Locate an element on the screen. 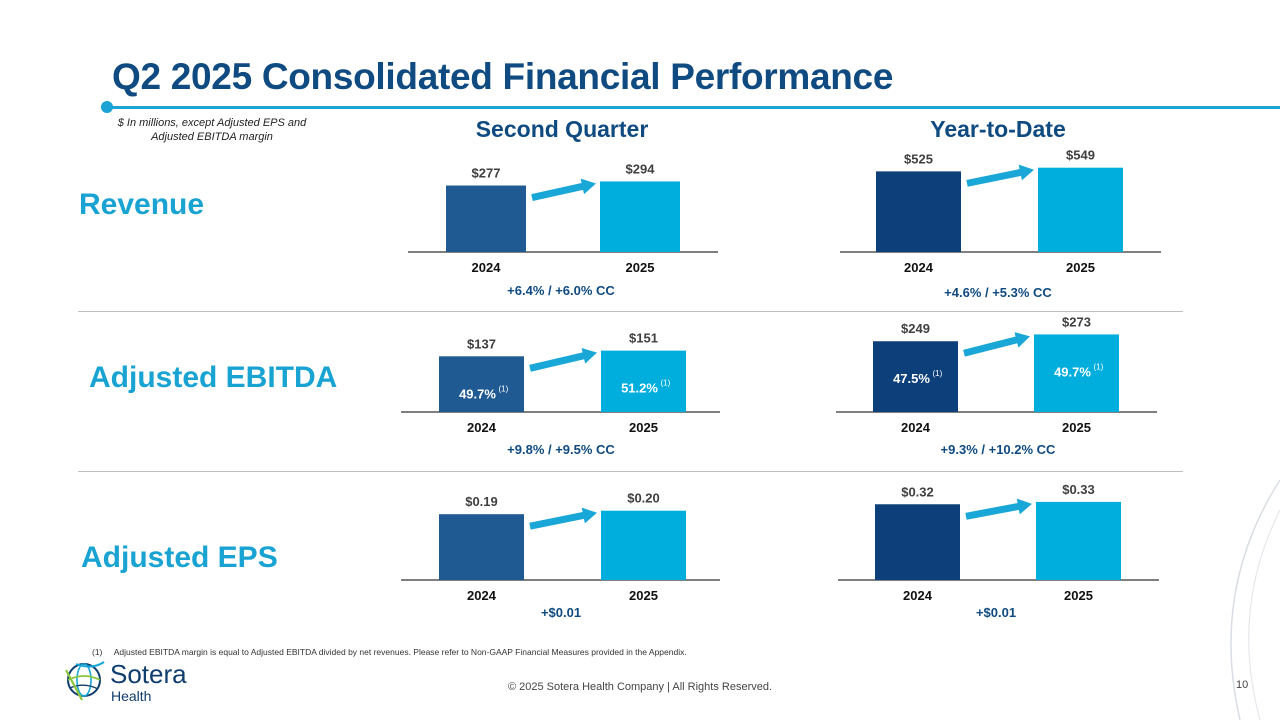  value-label: $249 is located at coordinates (915, 328).